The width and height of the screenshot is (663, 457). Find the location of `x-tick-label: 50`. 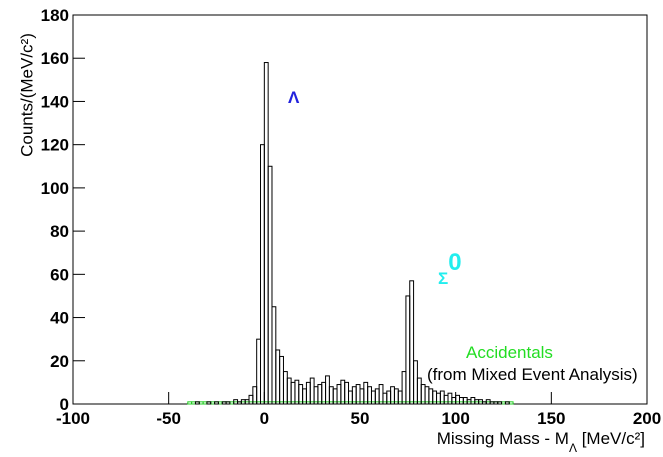

x-tick-label: 50 is located at coordinates (360, 418).